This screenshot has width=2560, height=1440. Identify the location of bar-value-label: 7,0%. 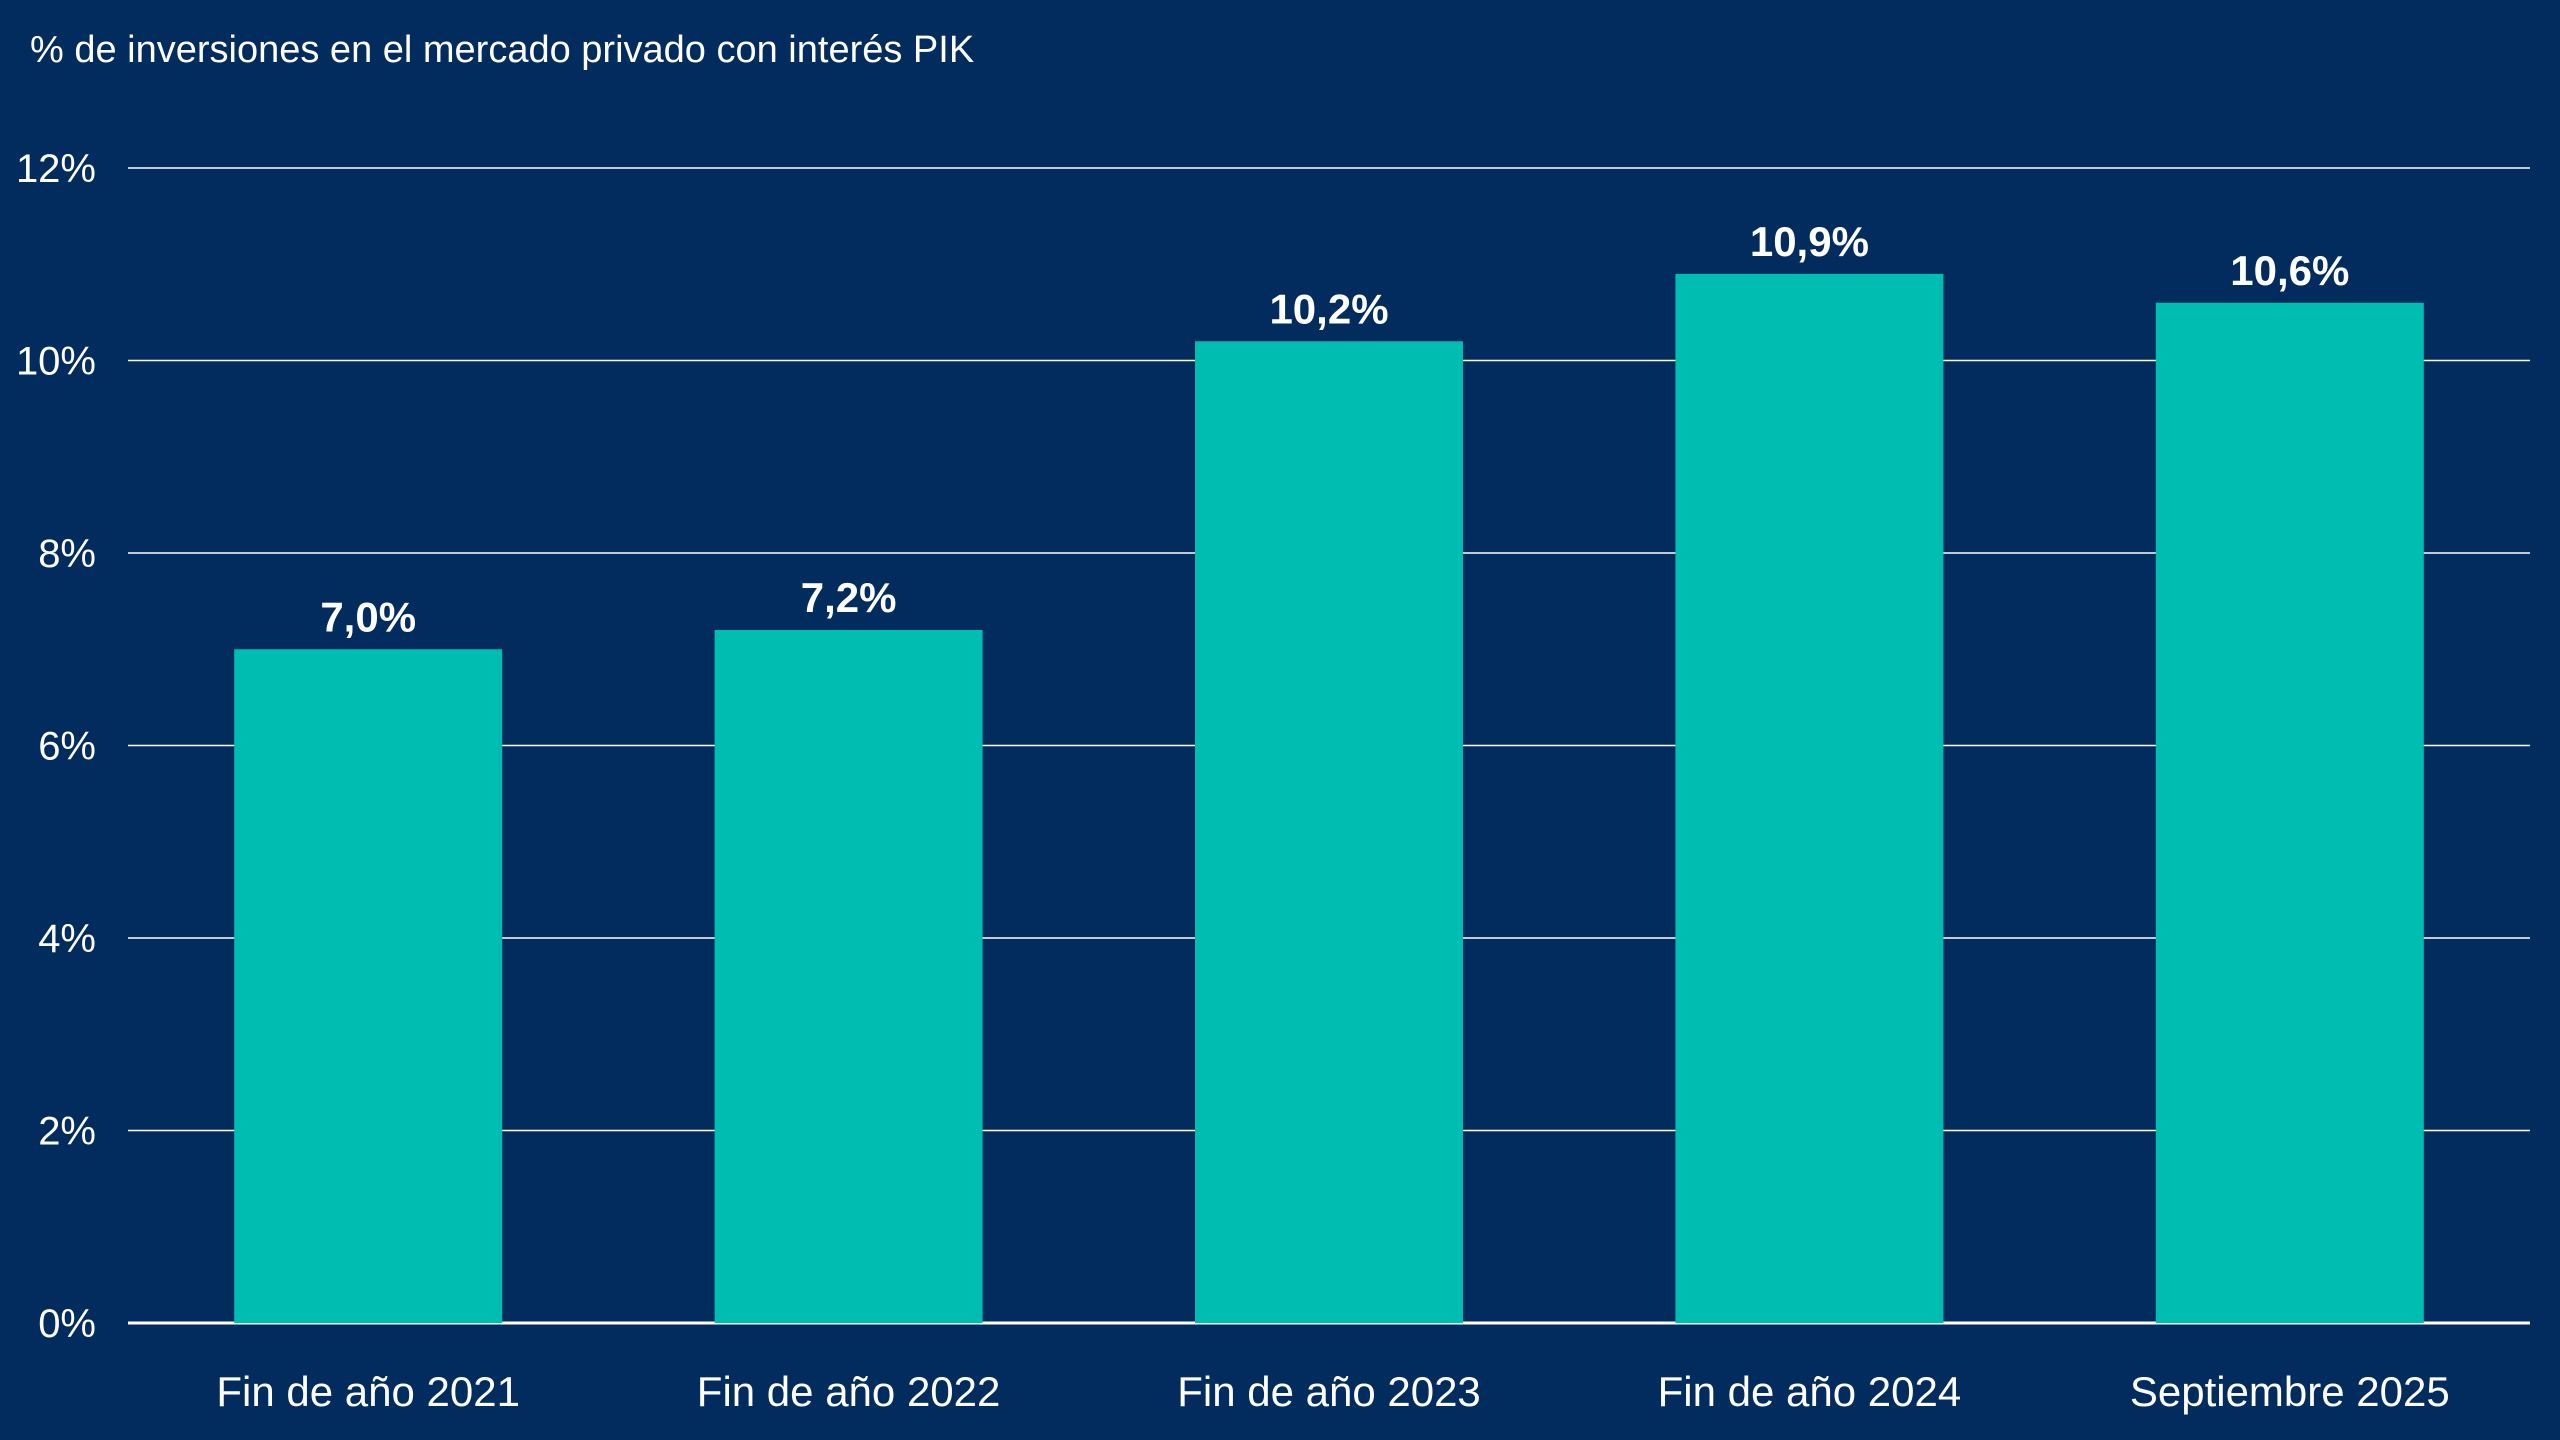
(368, 616).